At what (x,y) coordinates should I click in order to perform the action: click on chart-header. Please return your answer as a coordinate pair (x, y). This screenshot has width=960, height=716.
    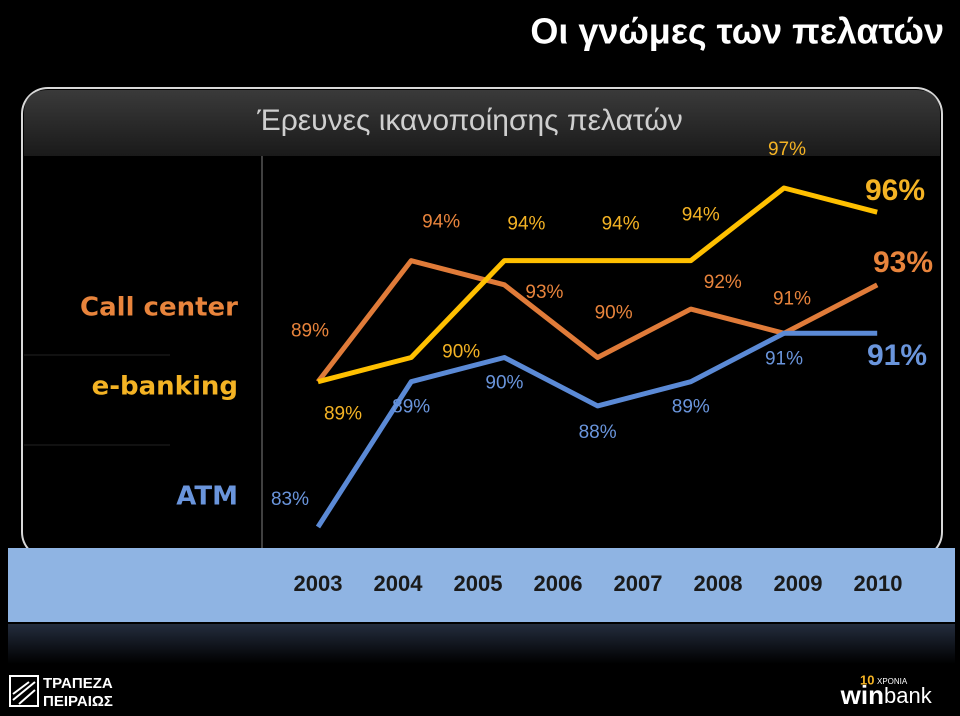
    Looking at the image, I should click on (482, 123).